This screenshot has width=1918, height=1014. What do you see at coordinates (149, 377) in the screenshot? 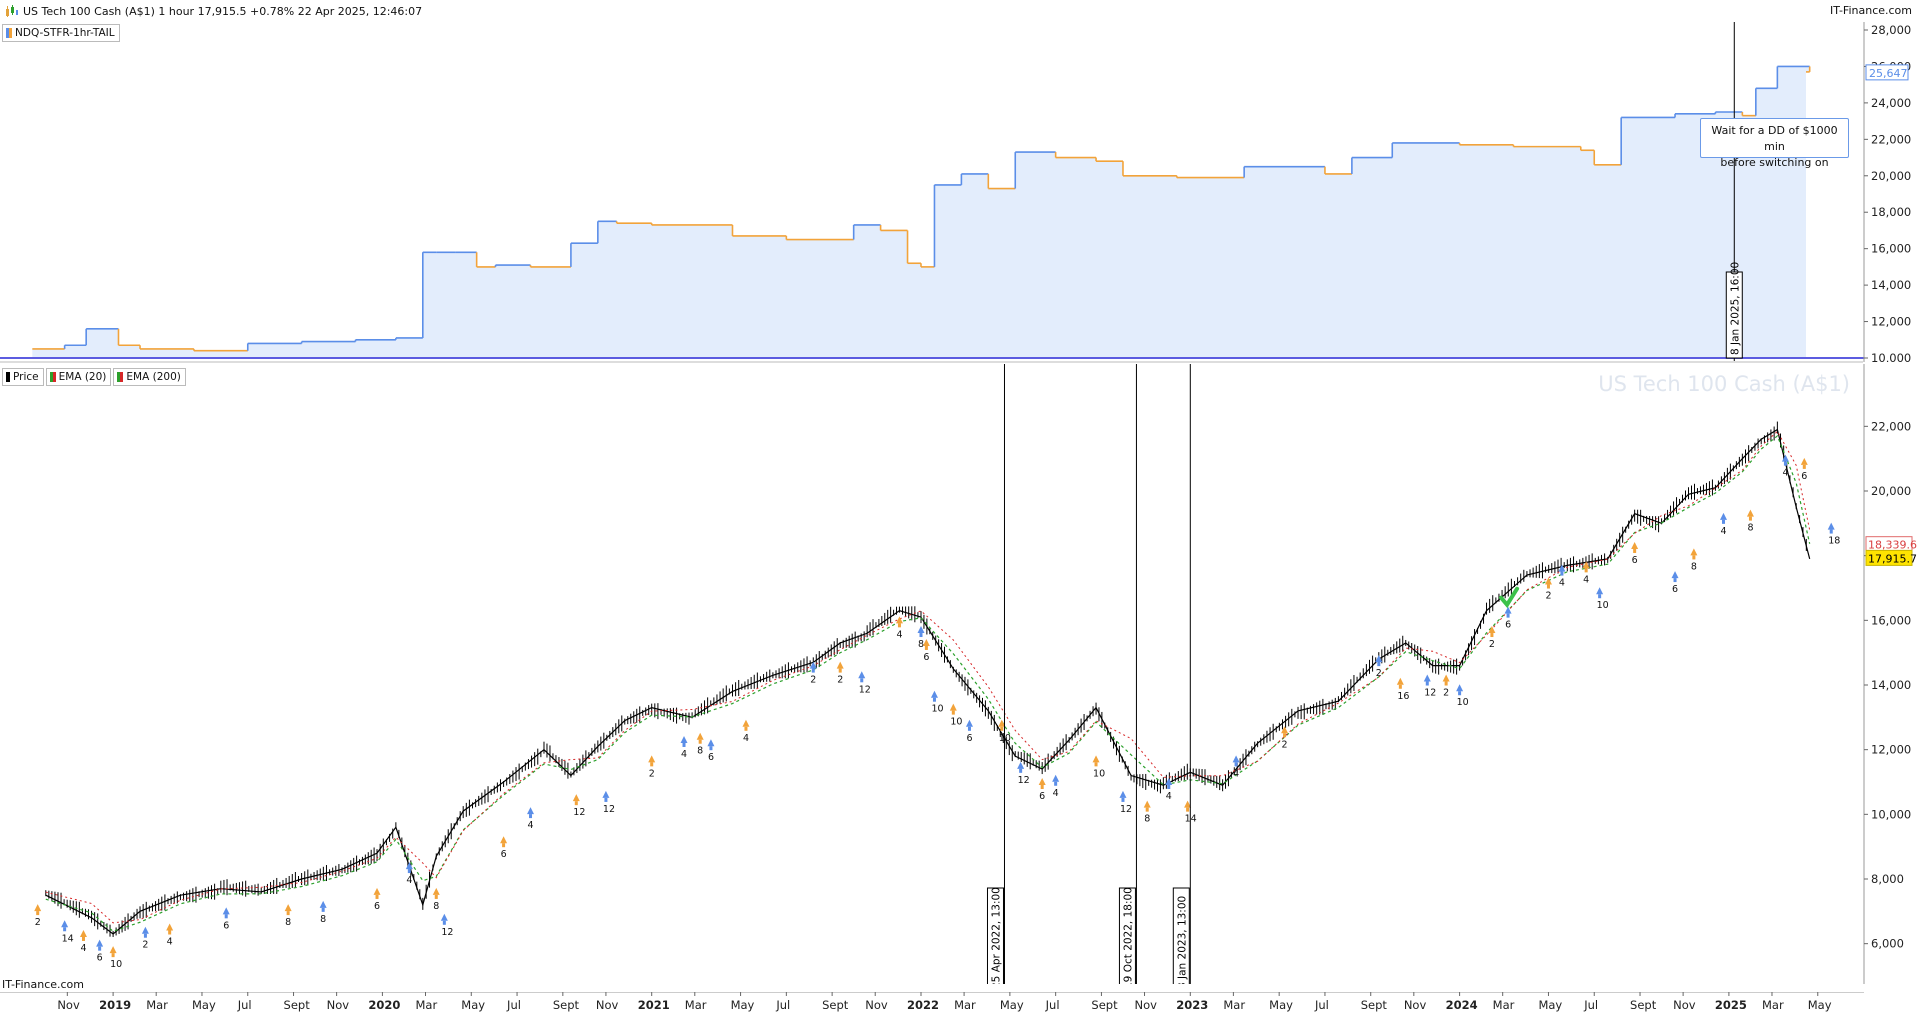
I see `legend-item-ema200: EMA (200)` at bounding box center [149, 377].